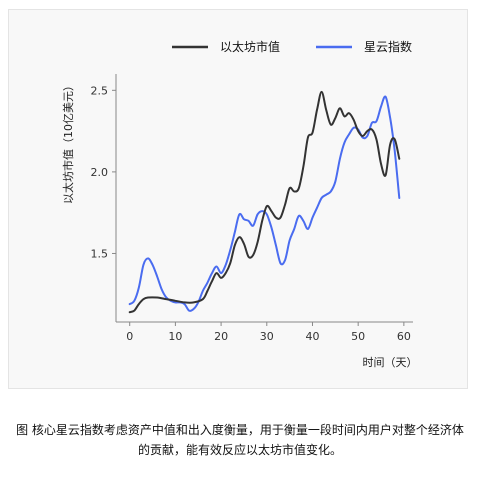 This screenshot has height=477, width=478. Describe the element at coordinates (390, 362) in the screenshot. I see `x-axis-label: 时间（天）` at that location.